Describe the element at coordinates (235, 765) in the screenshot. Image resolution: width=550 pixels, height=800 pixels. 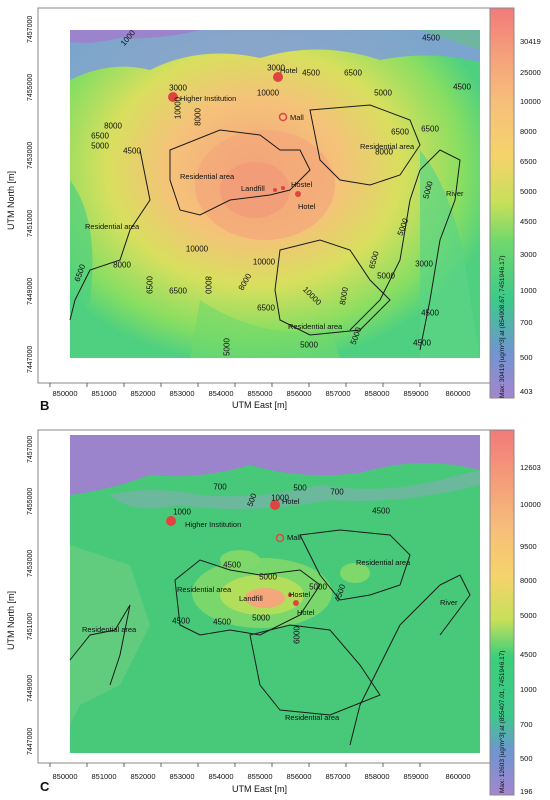
I see `panel-c-axis-ticks` at that location.